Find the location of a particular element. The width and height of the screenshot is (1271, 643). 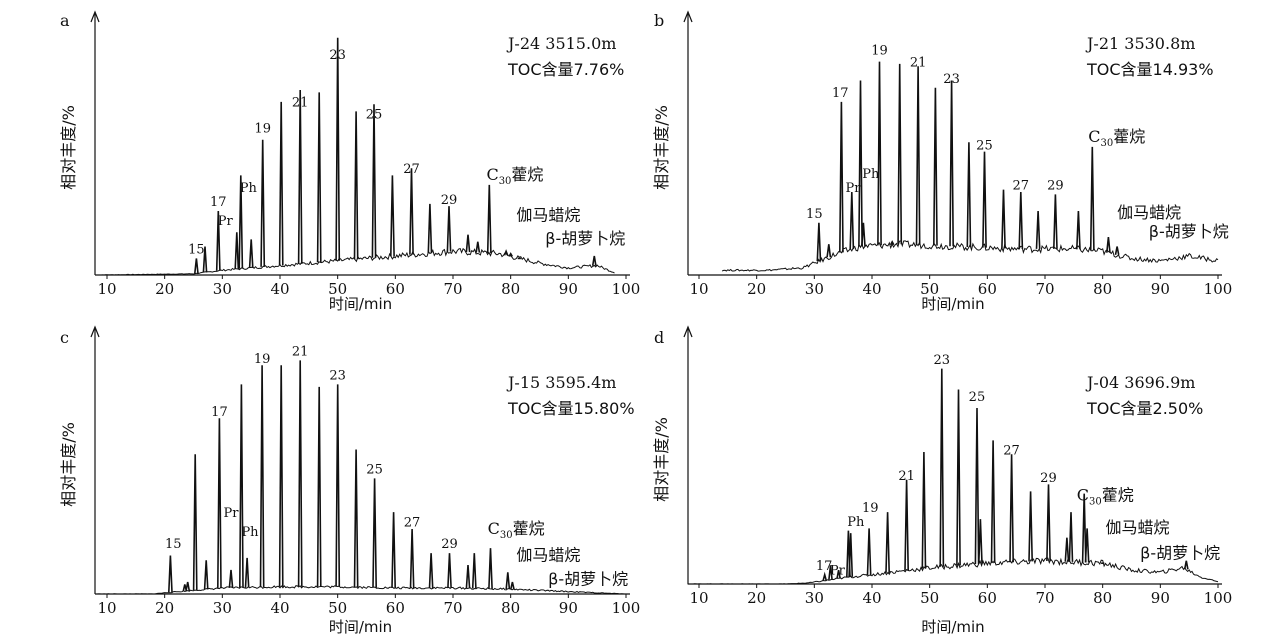

peak-label: 23 is located at coordinates (942, 360).